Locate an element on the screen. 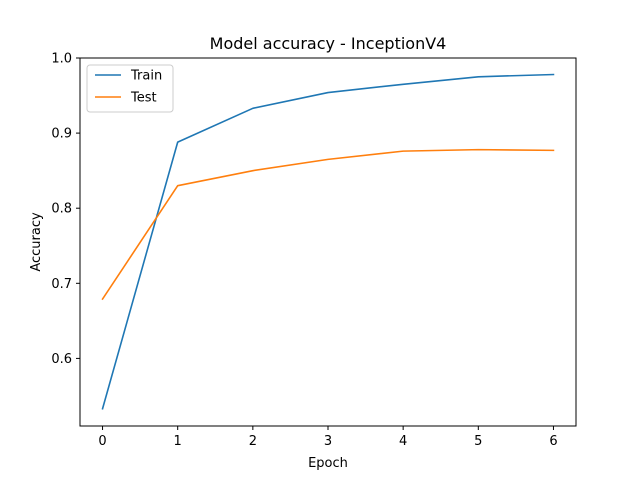 The image size is (640, 480). legend: Train Test is located at coordinates (130, 88).